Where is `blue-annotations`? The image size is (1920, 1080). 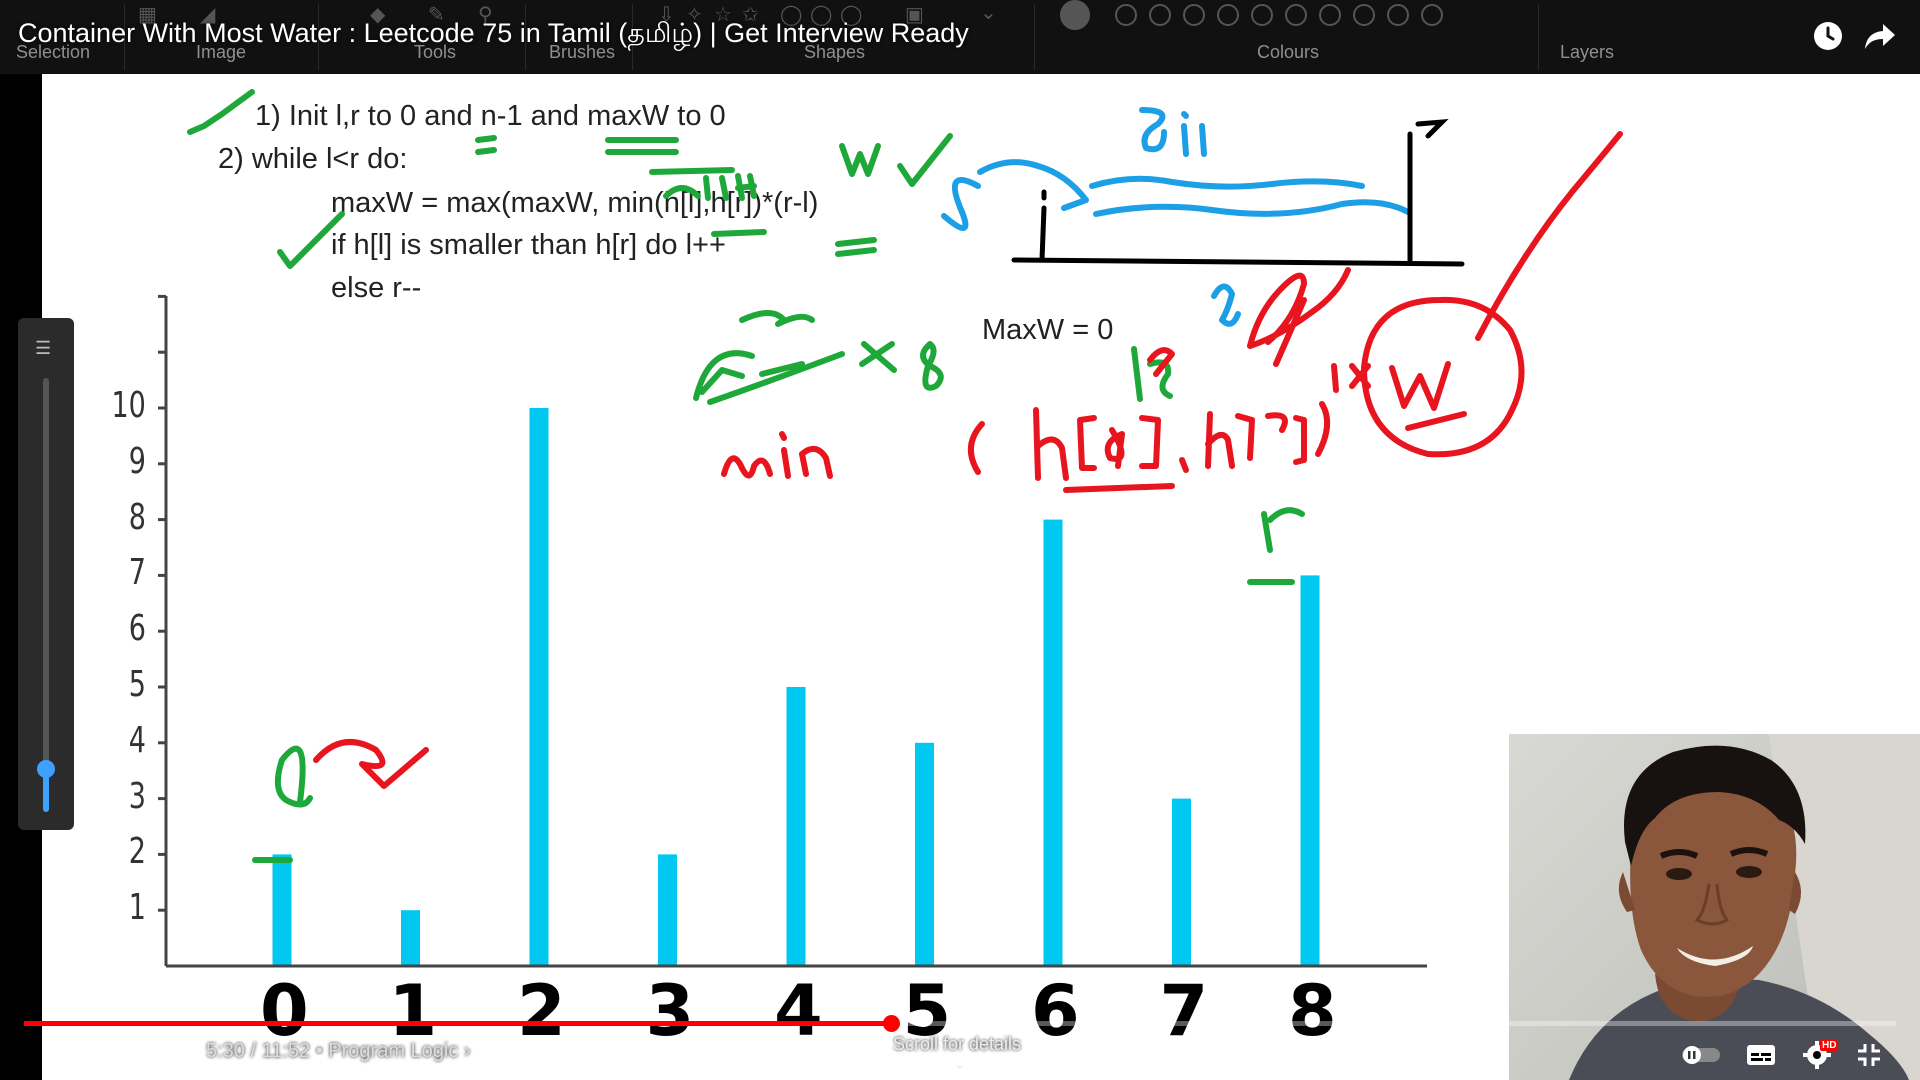
blue-annotations is located at coordinates (1176, 217).